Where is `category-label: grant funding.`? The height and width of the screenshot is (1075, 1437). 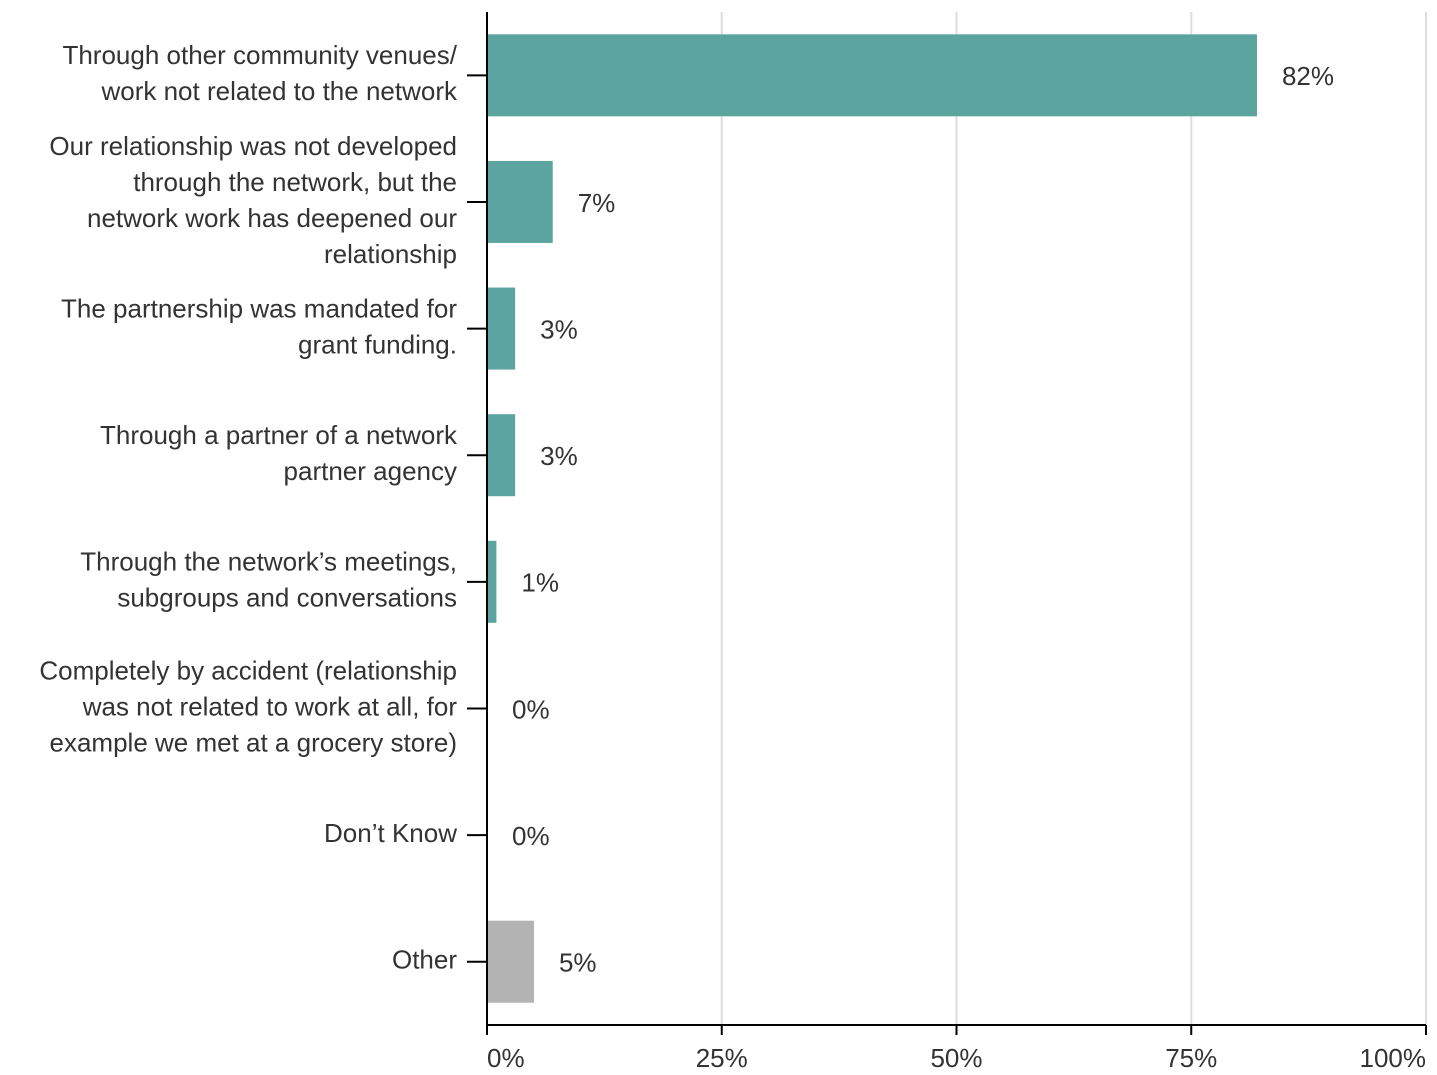
category-label: grant funding. is located at coordinates (377, 344).